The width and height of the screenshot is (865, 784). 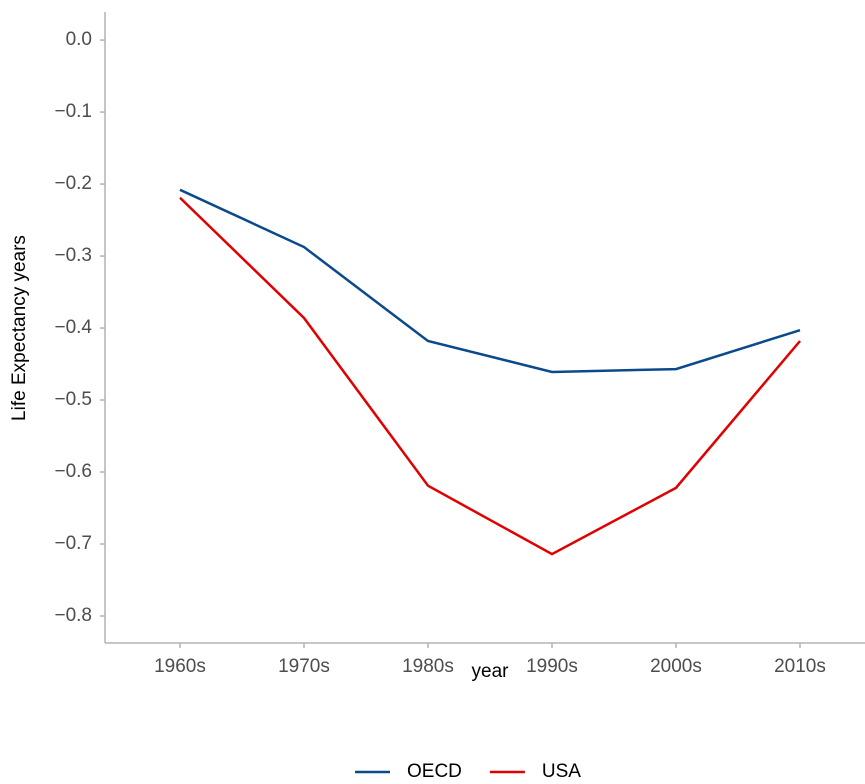 I want to click on x-tick-label: 1980s, so click(x=428, y=666).